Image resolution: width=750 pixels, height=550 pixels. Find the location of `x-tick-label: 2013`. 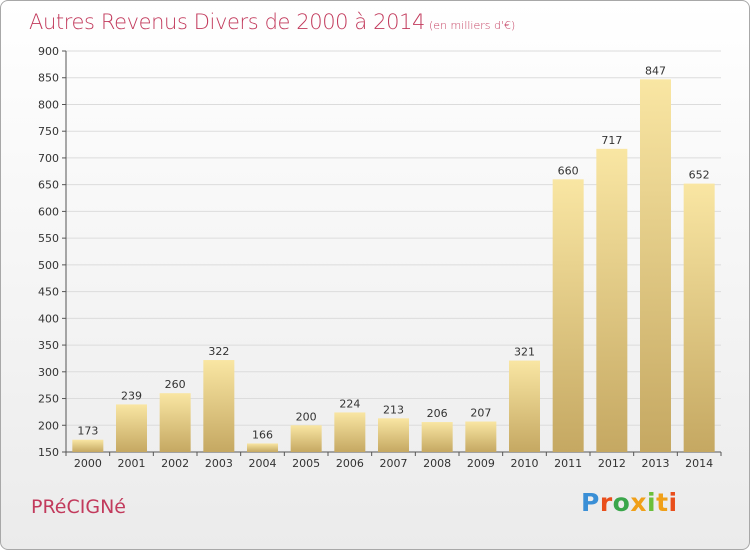

x-tick-label: 2013 is located at coordinates (656, 463).